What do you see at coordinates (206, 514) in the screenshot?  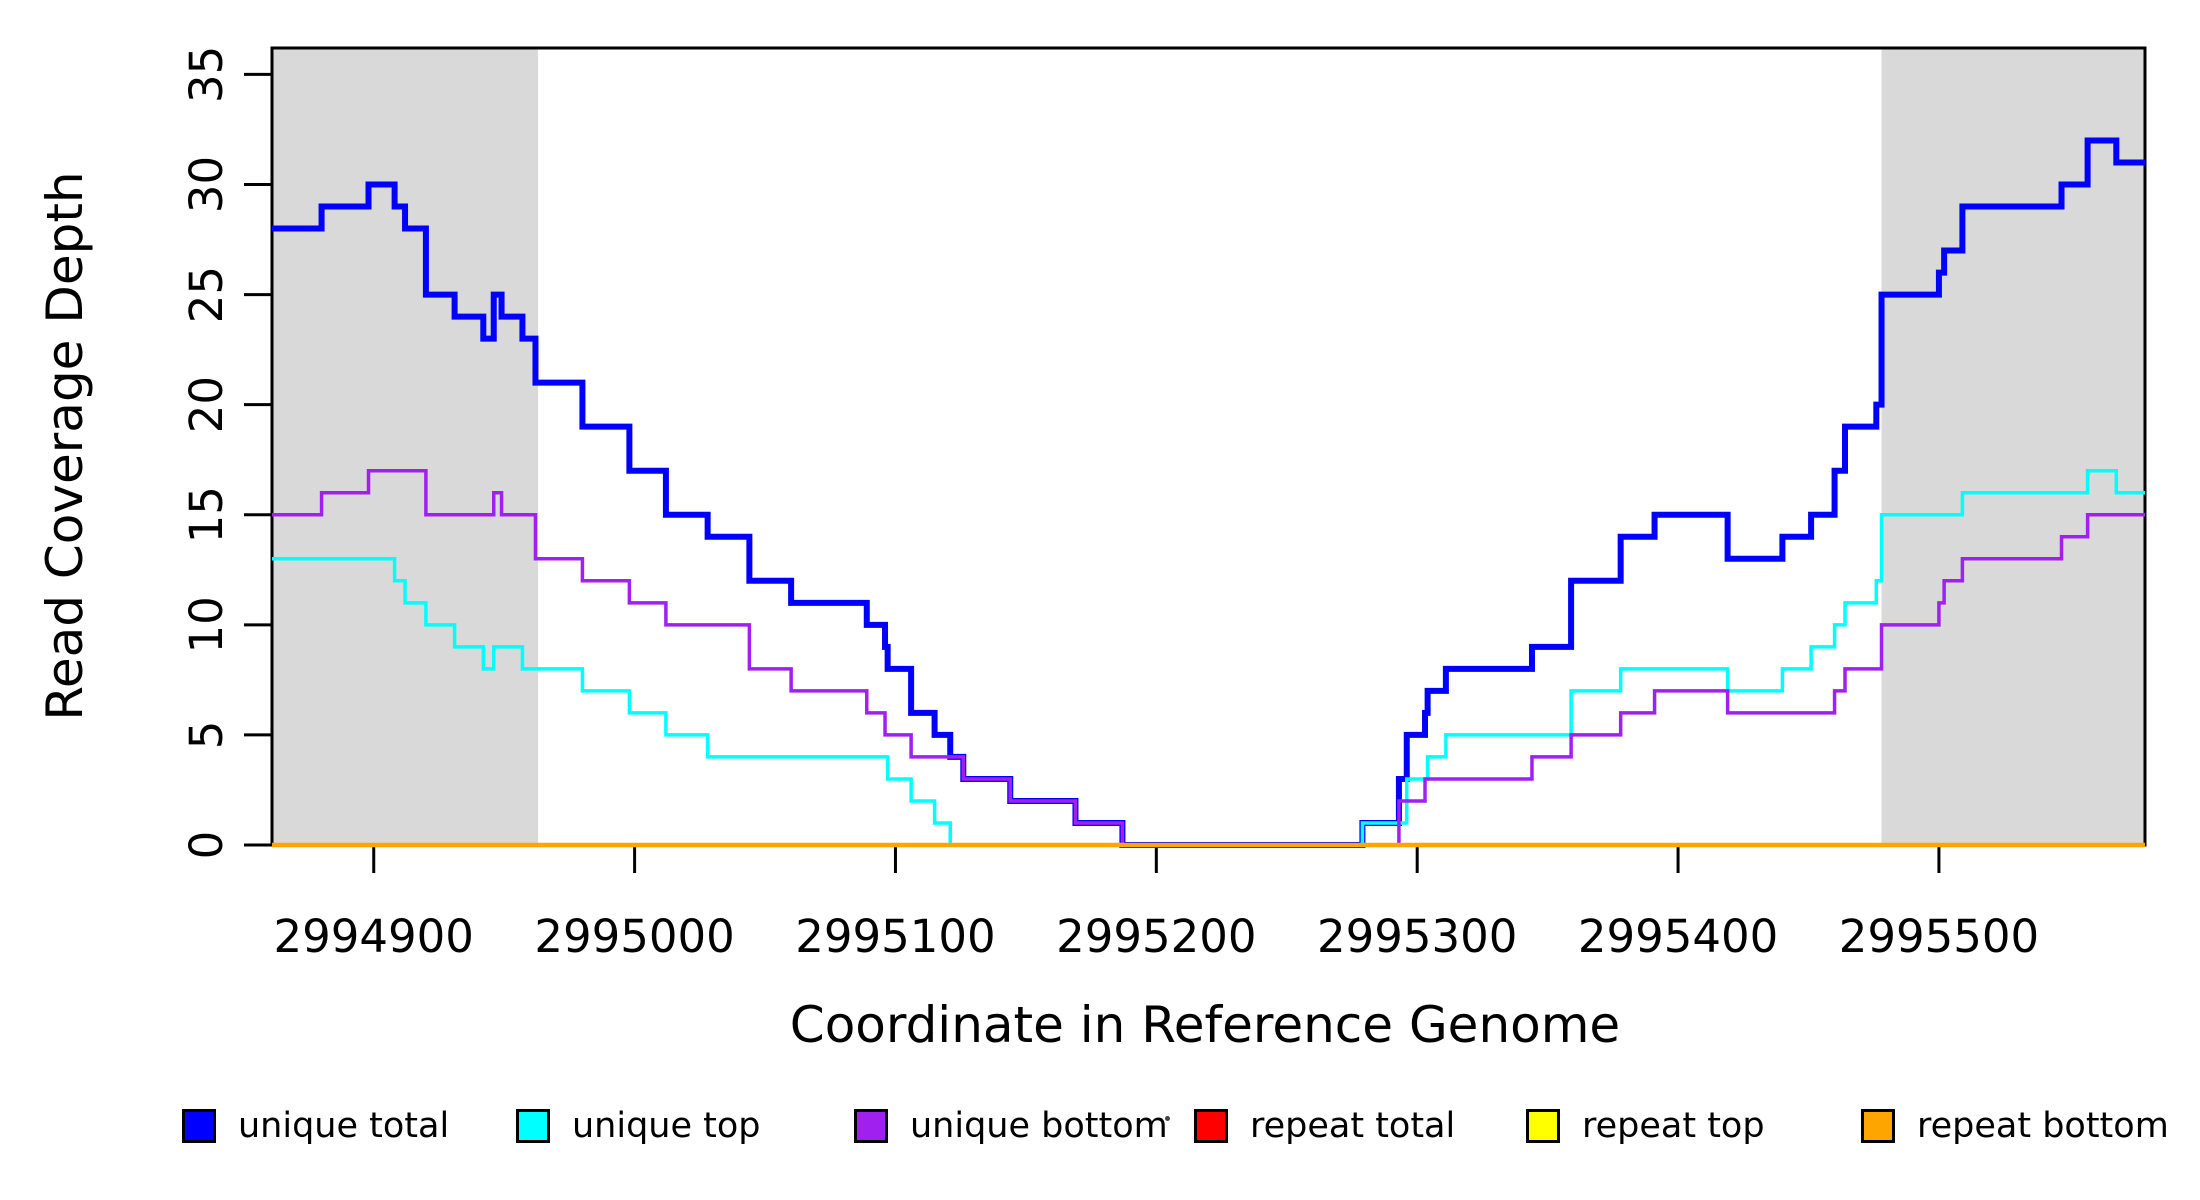 I see `y-tick-label: 15` at bounding box center [206, 514].